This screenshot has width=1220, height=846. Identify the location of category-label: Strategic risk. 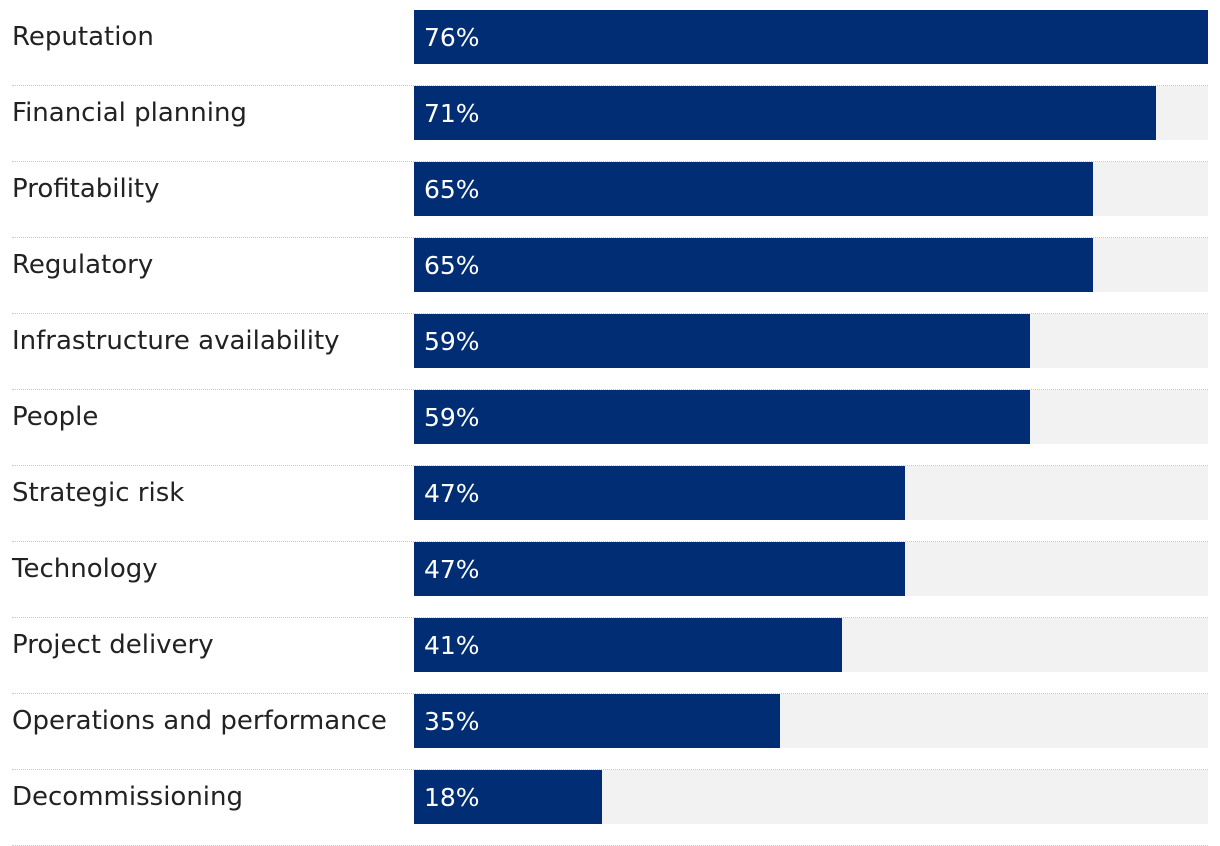
(98, 493).